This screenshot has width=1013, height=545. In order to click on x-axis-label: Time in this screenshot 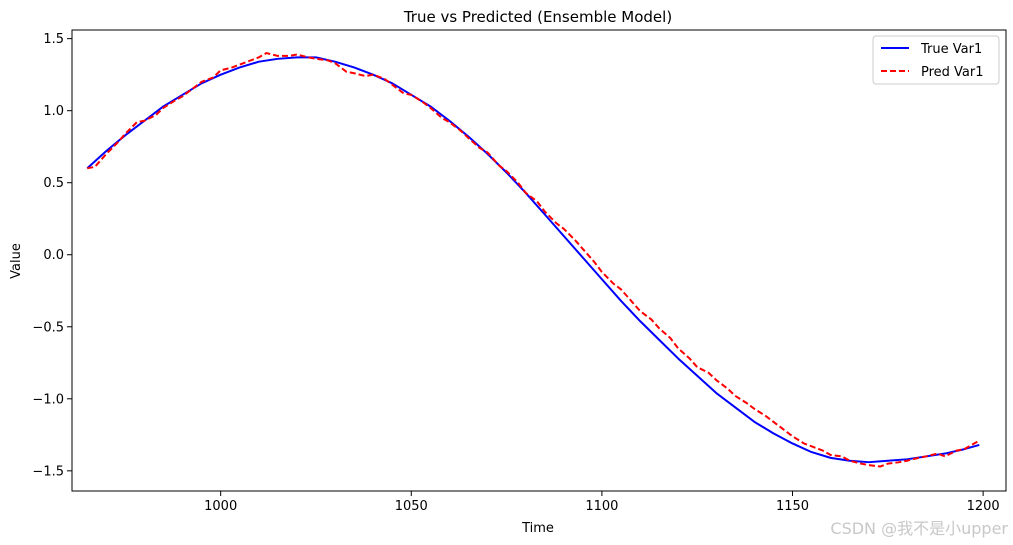, I will do `click(537, 528)`.